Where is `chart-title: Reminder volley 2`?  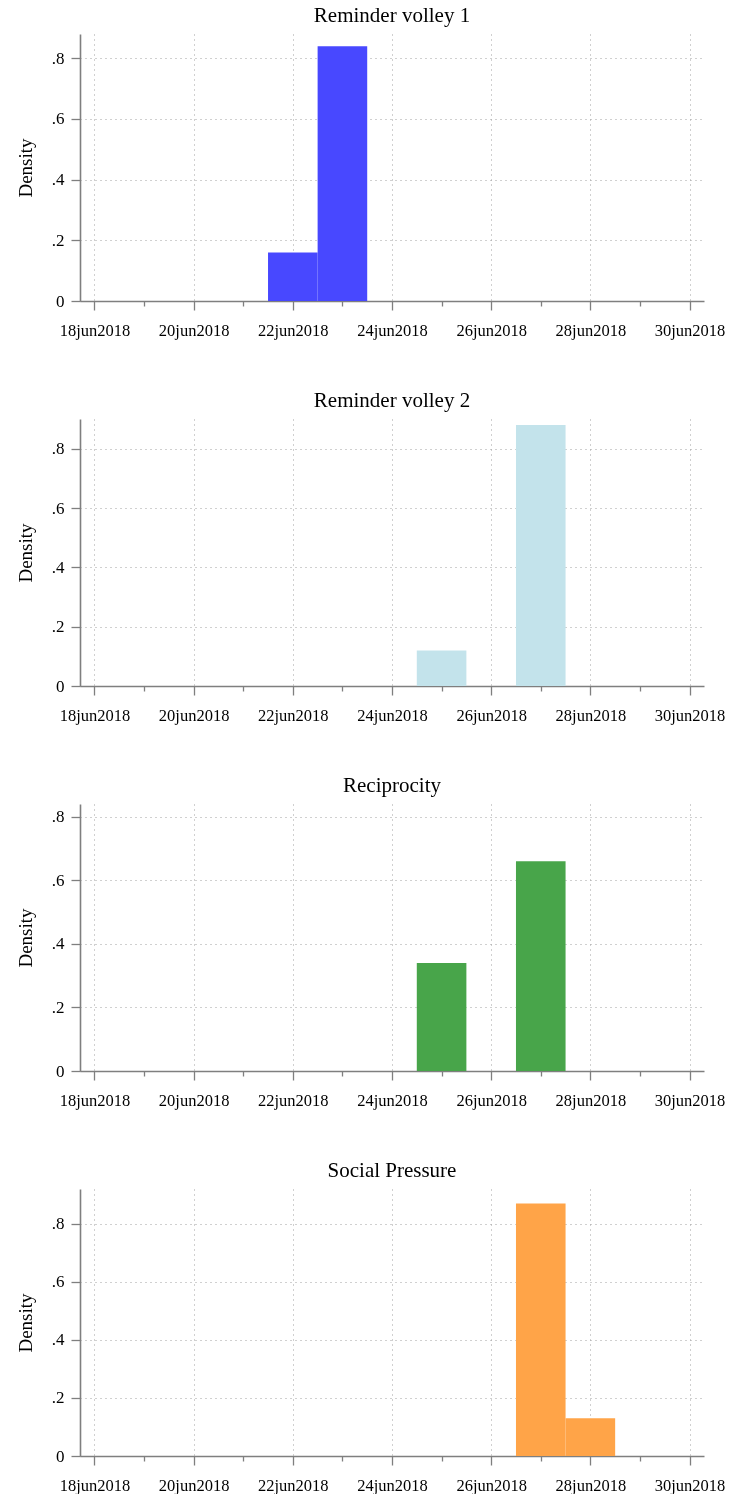
chart-title: Reminder volley 2 is located at coordinates (392, 400).